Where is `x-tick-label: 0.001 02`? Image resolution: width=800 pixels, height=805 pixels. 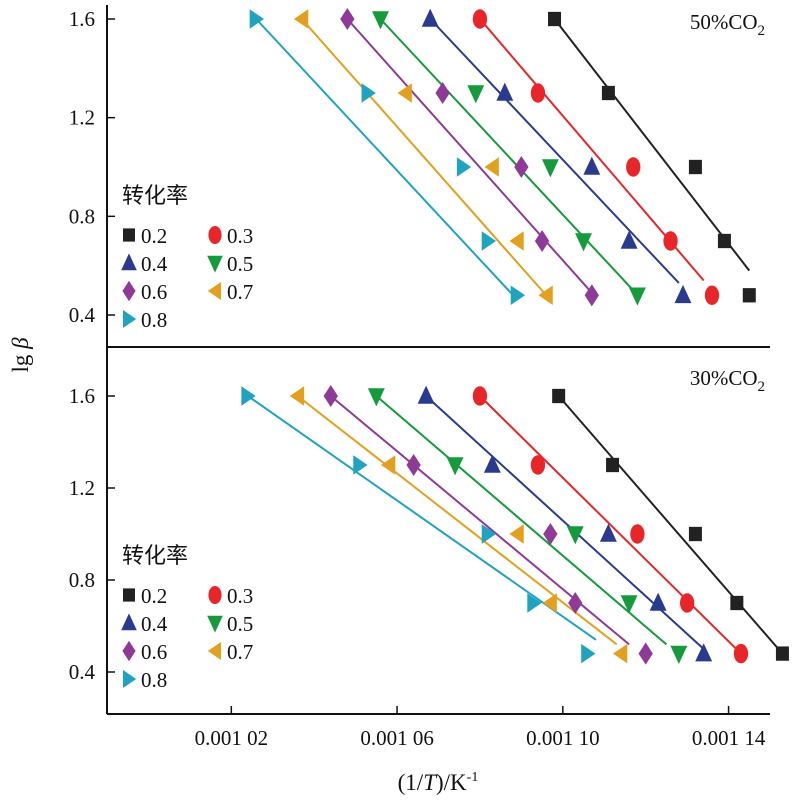 x-tick-label: 0.001 02 is located at coordinates (232, 738).